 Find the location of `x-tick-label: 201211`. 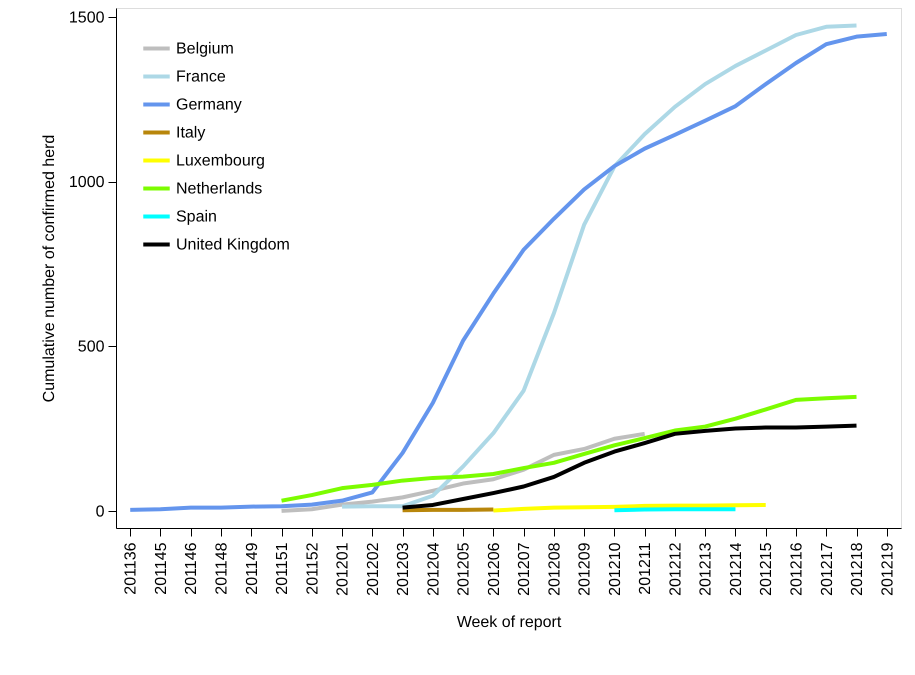

x-tick-label: 201211 is located at coordinates (645, 568).